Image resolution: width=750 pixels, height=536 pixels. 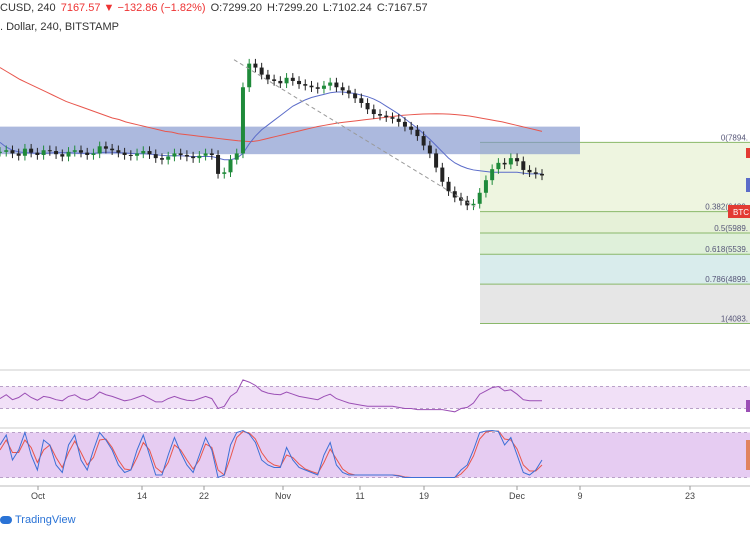 I want to click on brand-logo: TradingView, so click(x=38, y=520).